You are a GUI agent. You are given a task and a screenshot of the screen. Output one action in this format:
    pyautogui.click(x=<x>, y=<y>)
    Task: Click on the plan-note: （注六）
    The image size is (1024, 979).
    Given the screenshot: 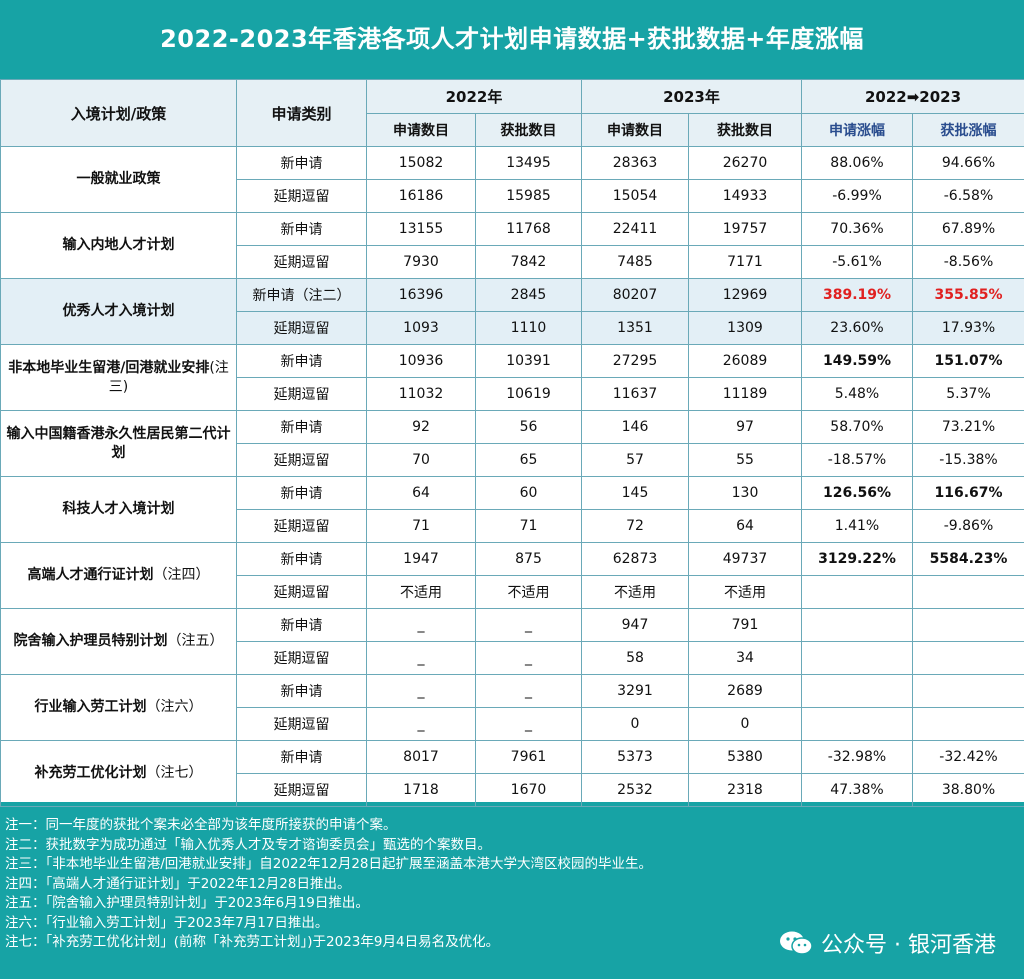 What is the action you would take?
    pyautogui.click(x=174, y=707)
    